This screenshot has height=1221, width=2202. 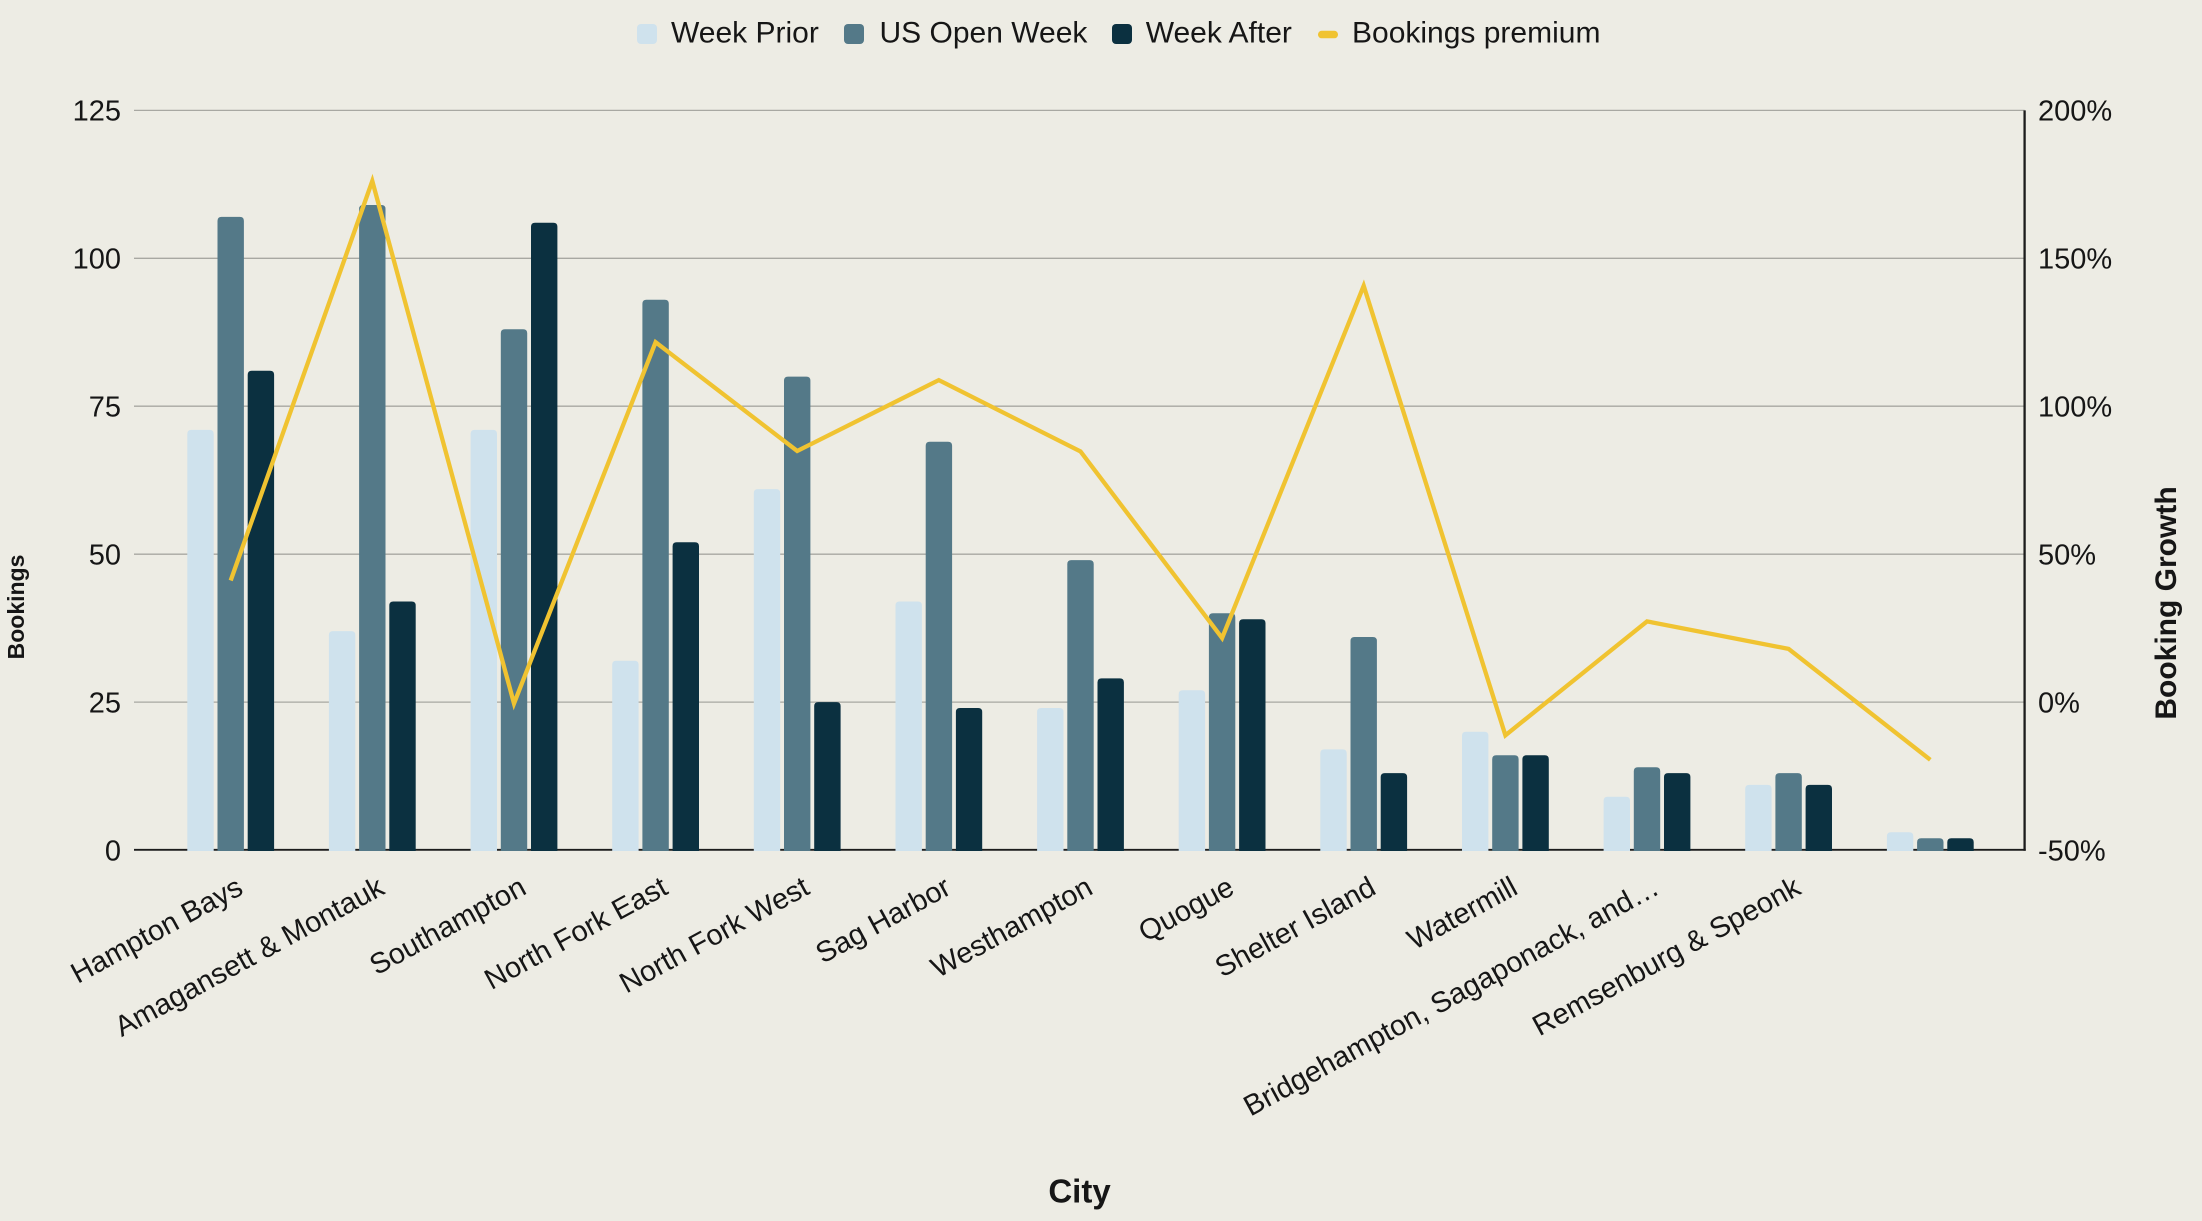 What do you see at coordinates (2075, 408) in the screenshot?
I see `svg-text: 100%` at bounding box center [2075, 408].